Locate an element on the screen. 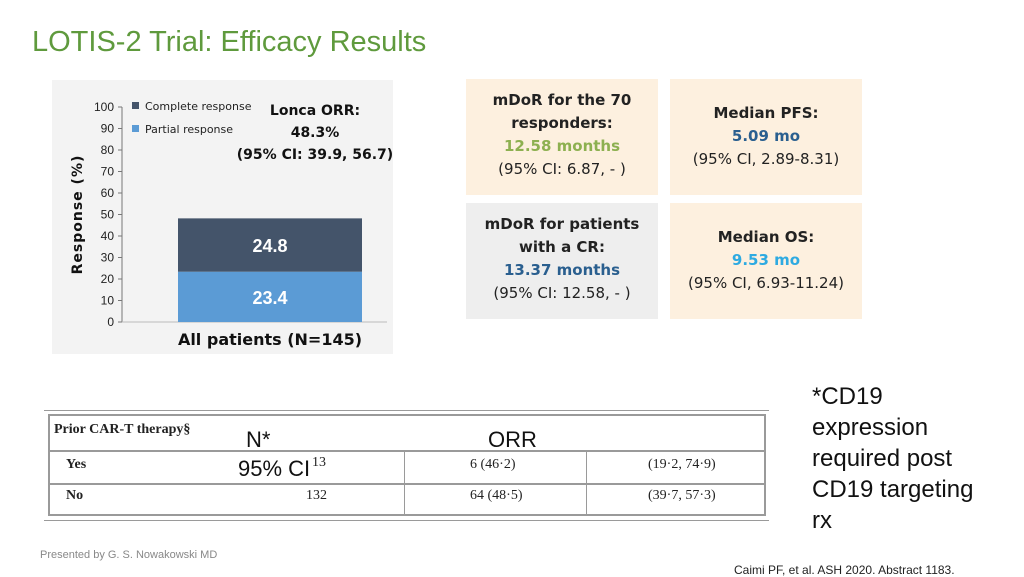 The width and height of the screenshot is (1024, 577). row-no-ci: (39·7, 57·3) is located at coordinates (682, 495).